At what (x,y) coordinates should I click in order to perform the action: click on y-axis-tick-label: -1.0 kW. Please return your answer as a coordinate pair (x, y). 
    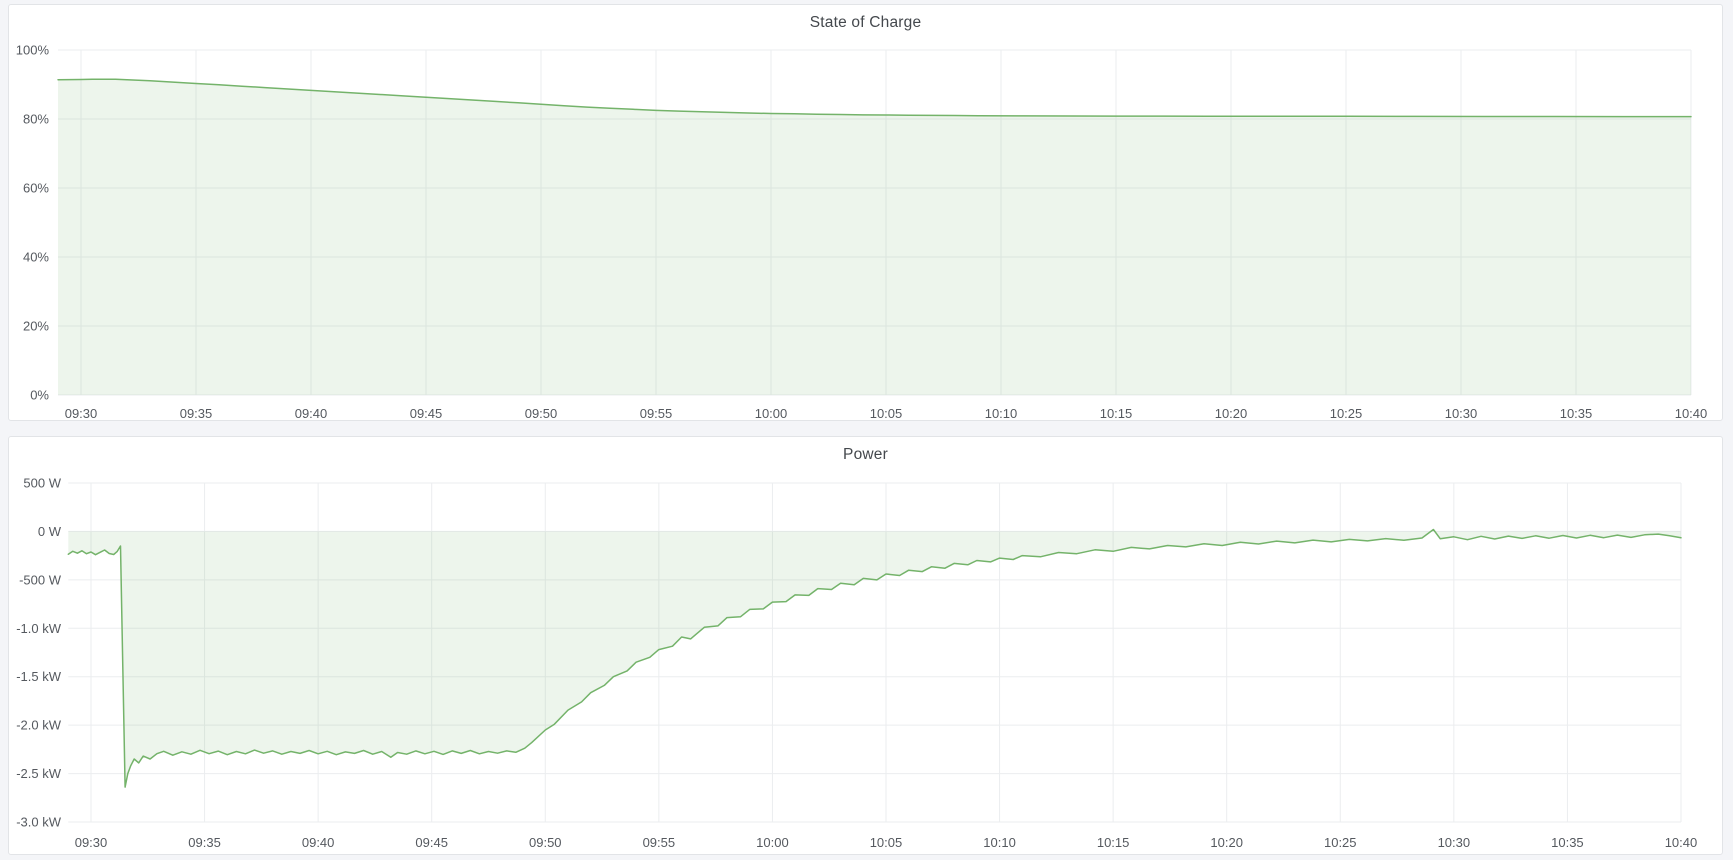
    Looking at the image, I should click on (39, 628).